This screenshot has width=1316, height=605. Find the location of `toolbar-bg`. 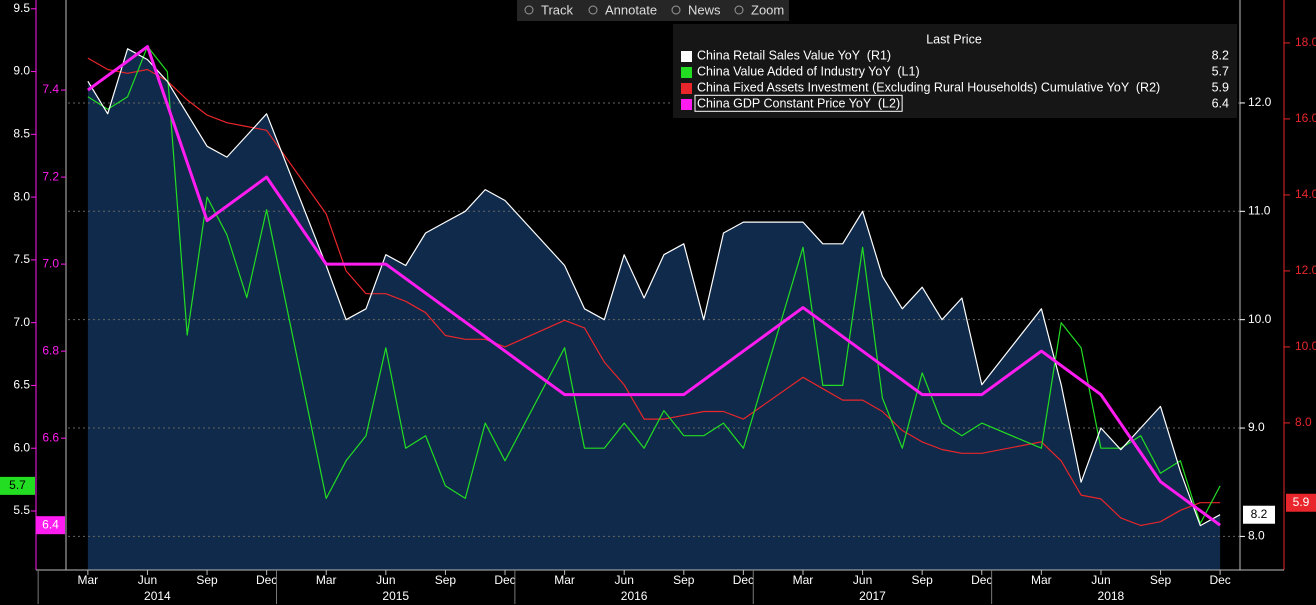

toolbar-bg is located at coordinates (653, 10).